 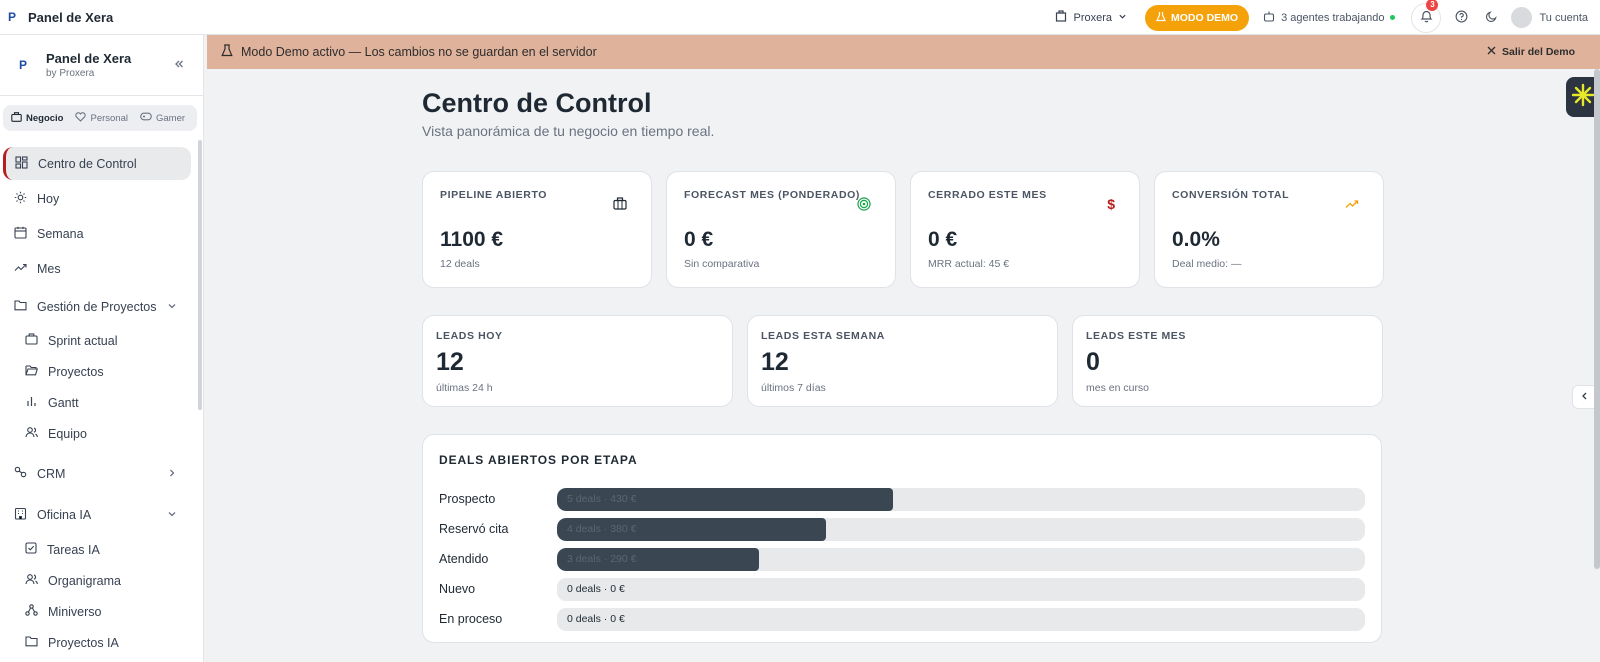 What do you see at coordinates (101, 473) in the screenshot?
I see `sidebar-group-crm: CRM` at bounding box center [101, 473].